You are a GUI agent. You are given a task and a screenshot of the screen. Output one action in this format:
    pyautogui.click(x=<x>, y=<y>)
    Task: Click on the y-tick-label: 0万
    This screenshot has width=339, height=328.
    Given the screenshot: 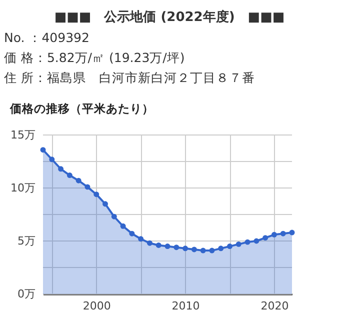 What is the action you would take?
    pyautogui.click(x=27, y=294)
    